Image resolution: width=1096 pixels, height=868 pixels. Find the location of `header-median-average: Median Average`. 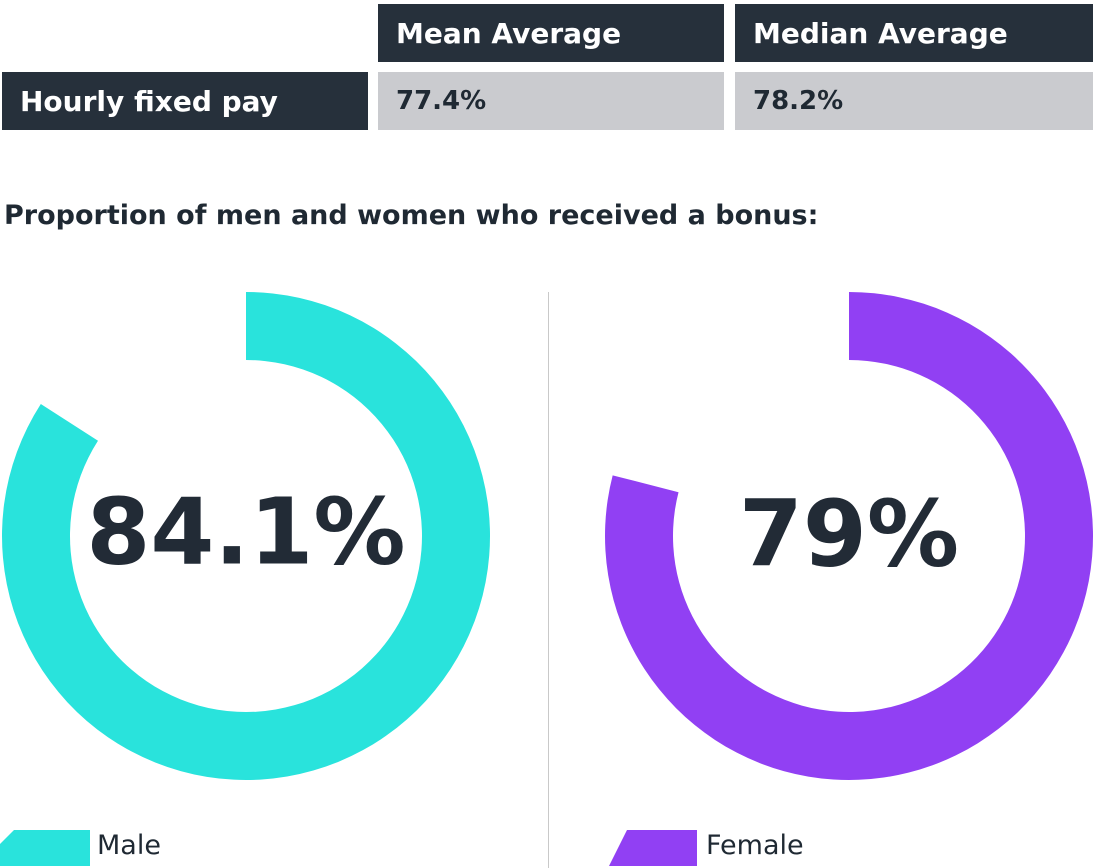

header-median-average: Median Average is located at coordinates (914, 33).